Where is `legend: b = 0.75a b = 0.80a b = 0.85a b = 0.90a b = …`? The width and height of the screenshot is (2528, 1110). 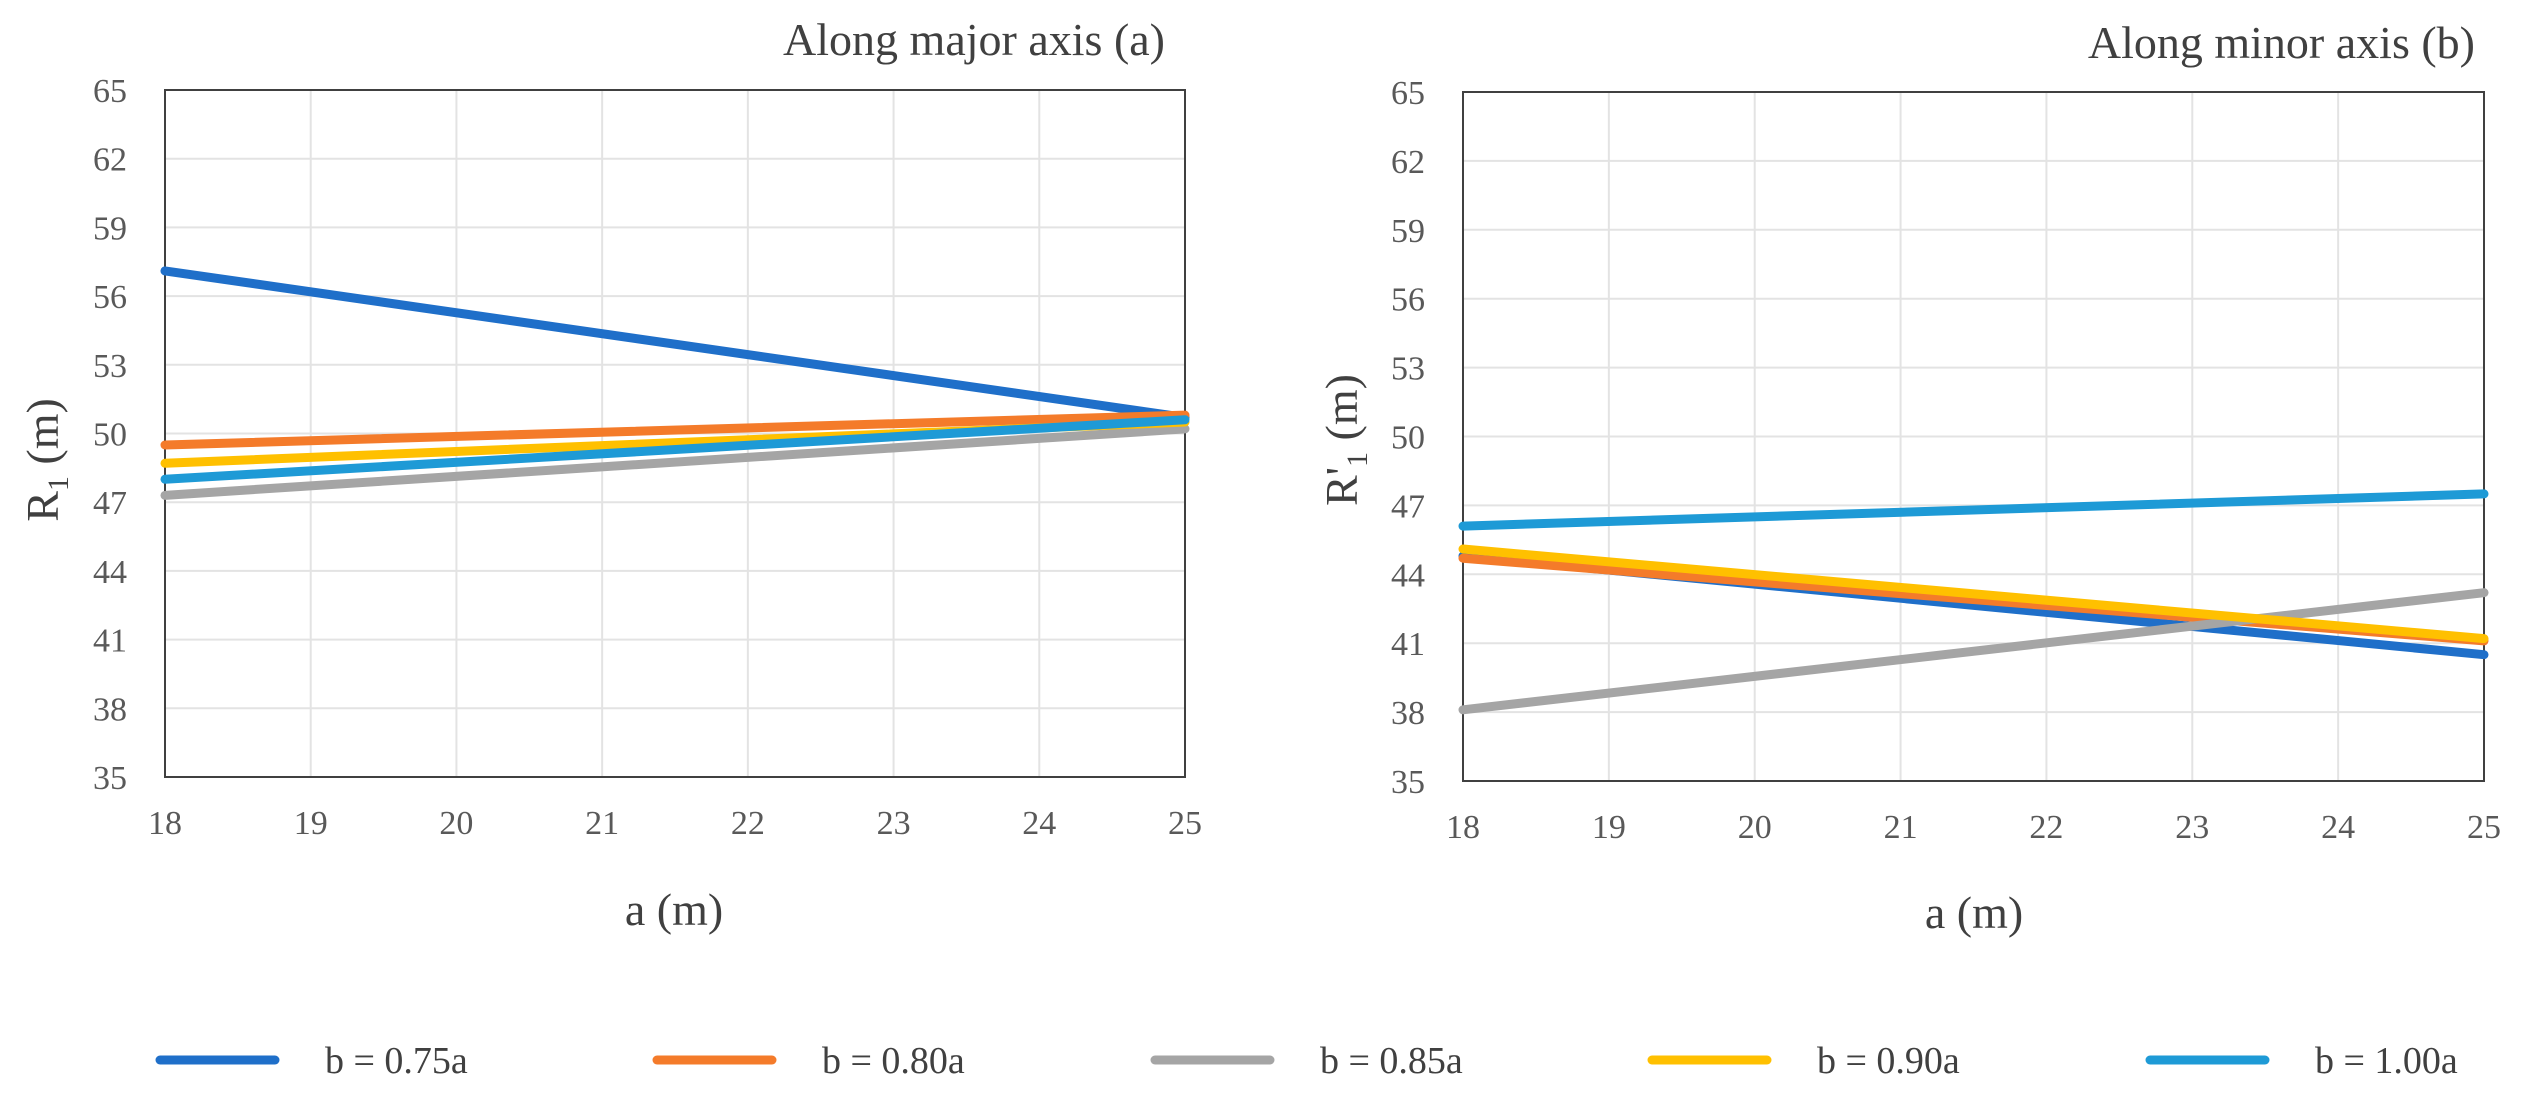 legend: b = 0.75a b = 0.80a b = 0.85a b = 0.90a b = … is located at coordinates (1306, 1061).